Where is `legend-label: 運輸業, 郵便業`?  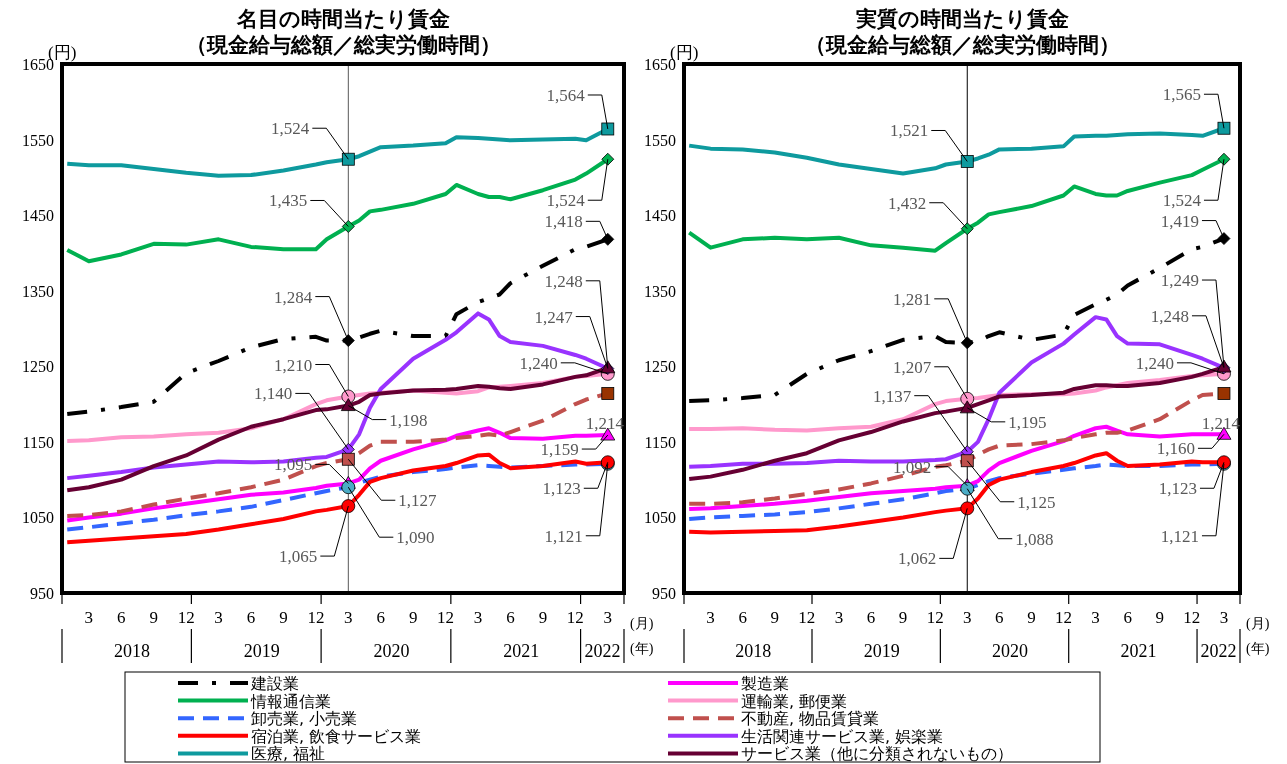 legend-label: 運輸業, 郵便業 is located at coordinates (794, 701).